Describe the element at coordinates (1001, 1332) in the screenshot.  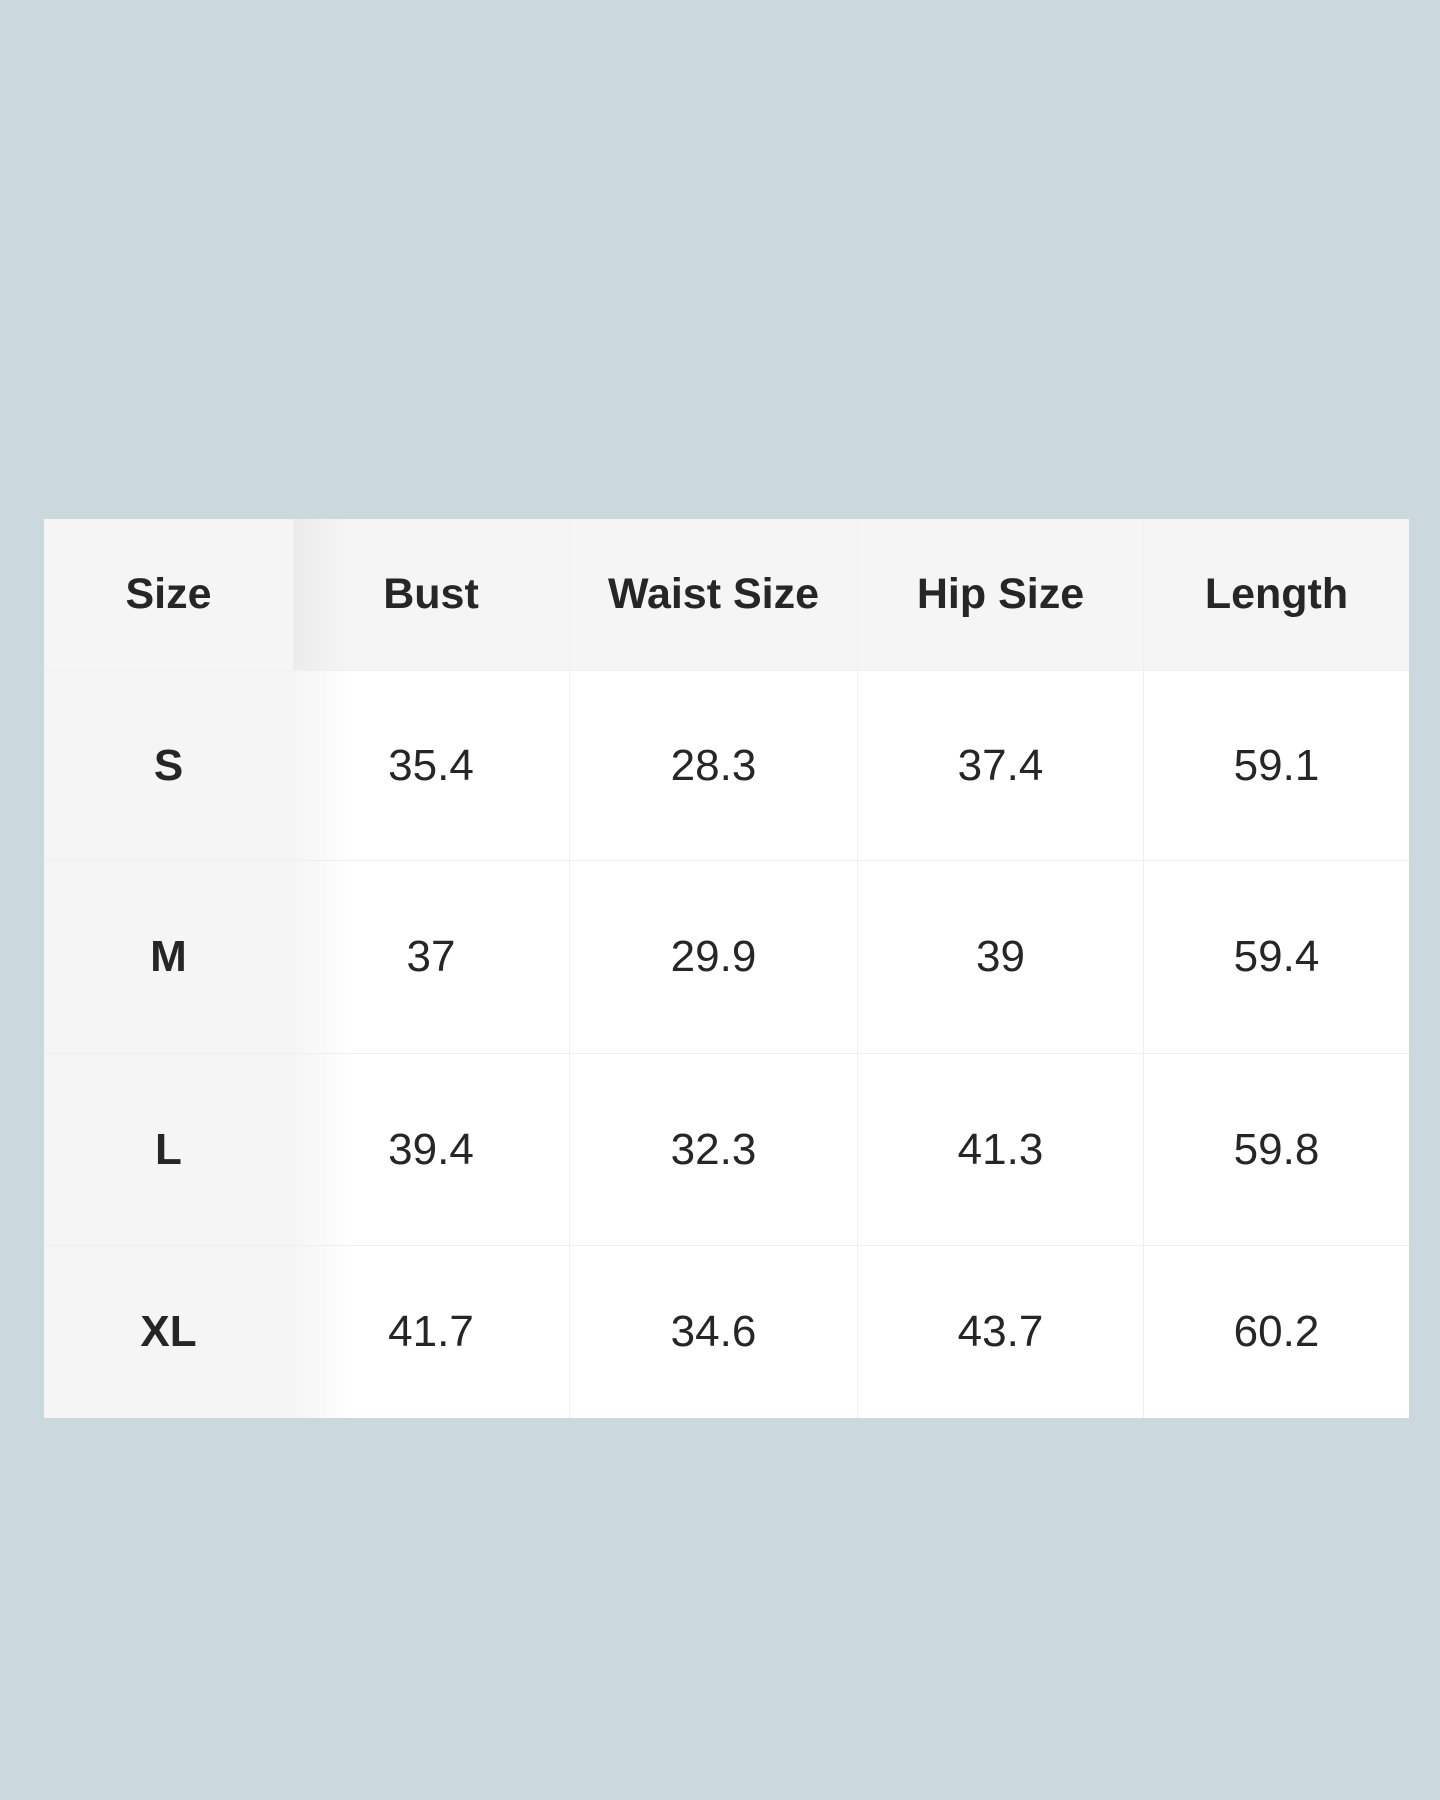
I see `cell-hip-size: 43.7` at that location.